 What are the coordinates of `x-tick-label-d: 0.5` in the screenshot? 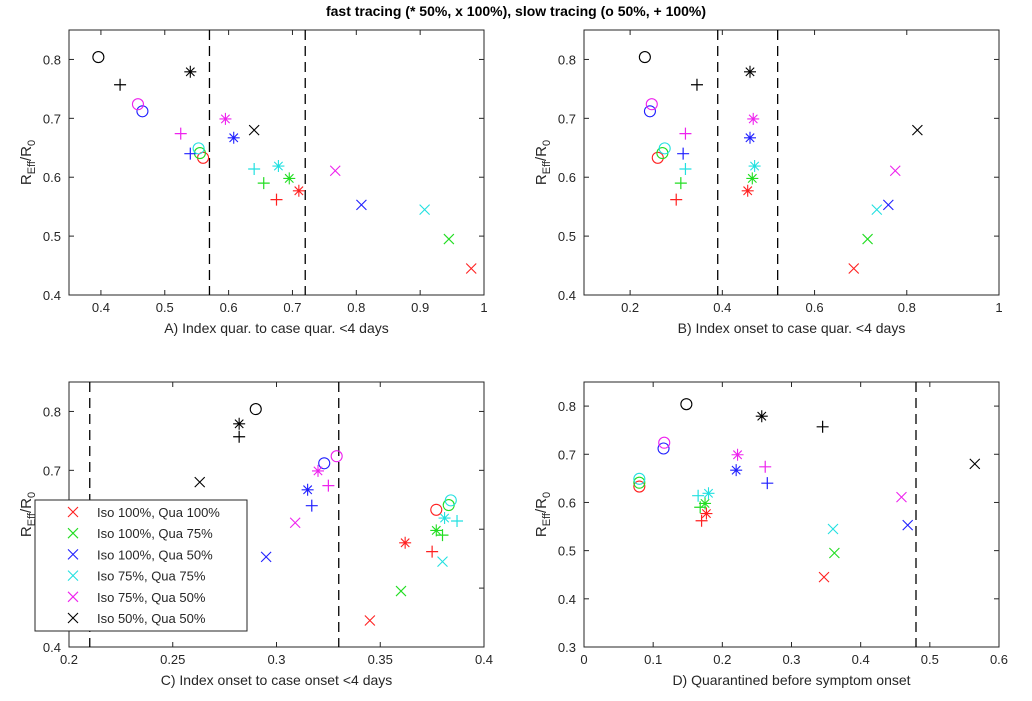 It's located at (930, 659).